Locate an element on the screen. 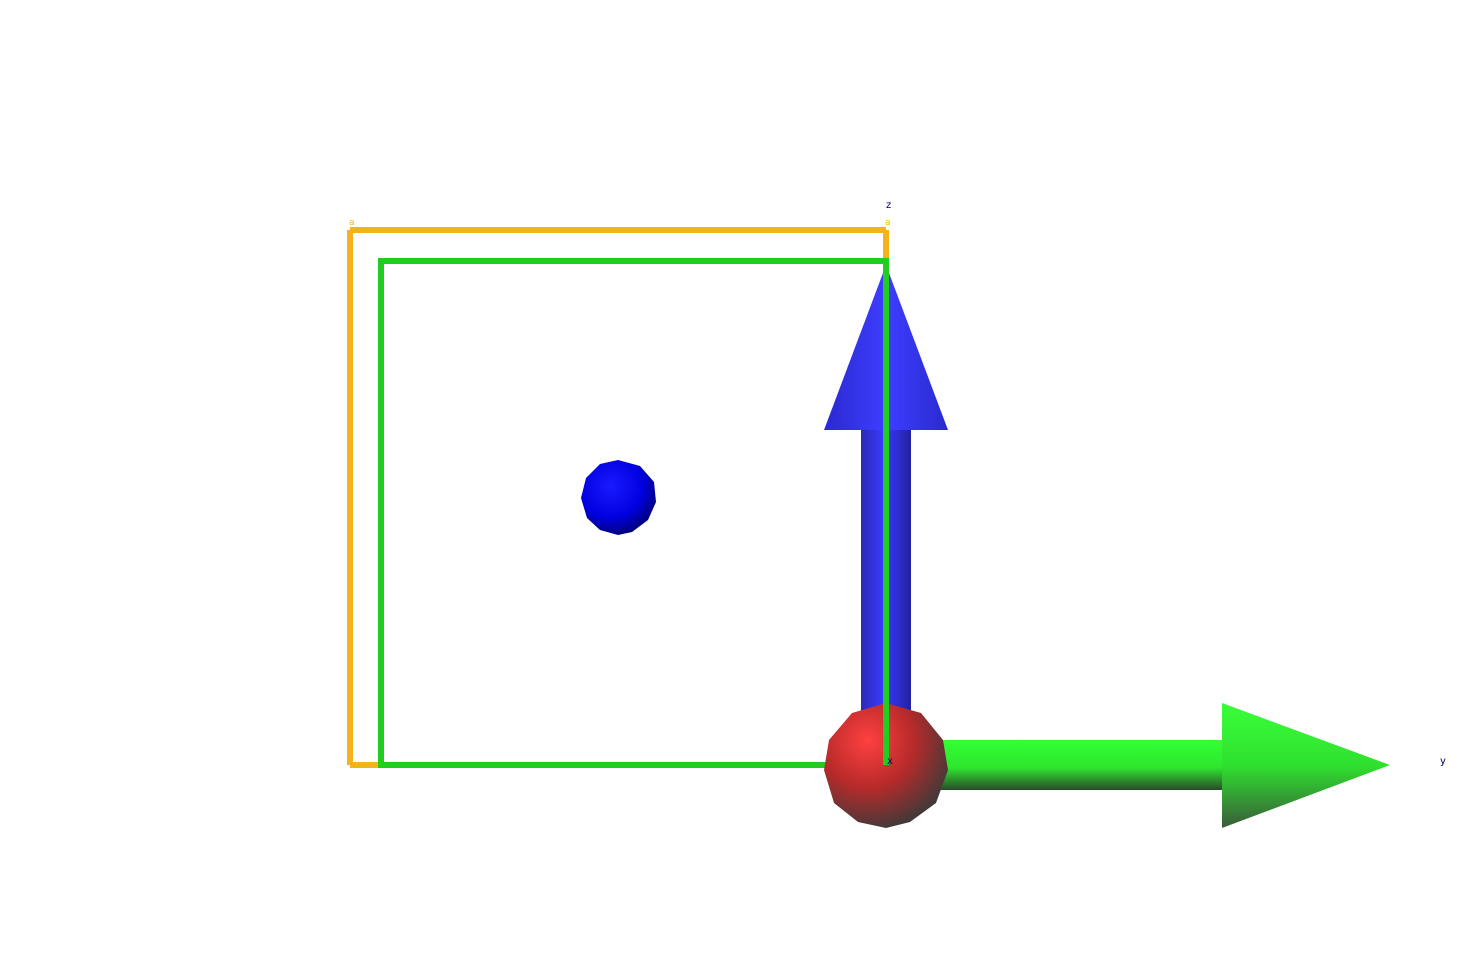  y-axis-head is located at coordinates (1306, 765).